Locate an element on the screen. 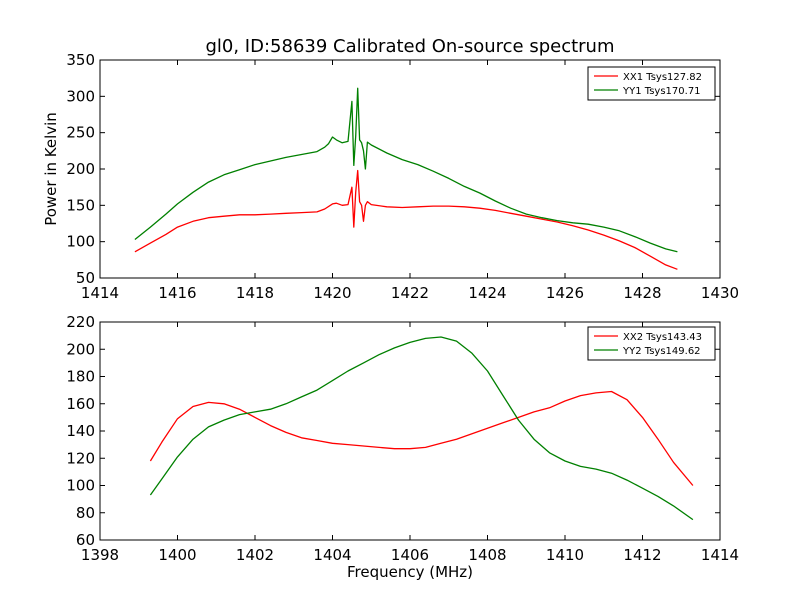  legend-label: XX2 Tsys143.43 is located at coordinates (662, 337).